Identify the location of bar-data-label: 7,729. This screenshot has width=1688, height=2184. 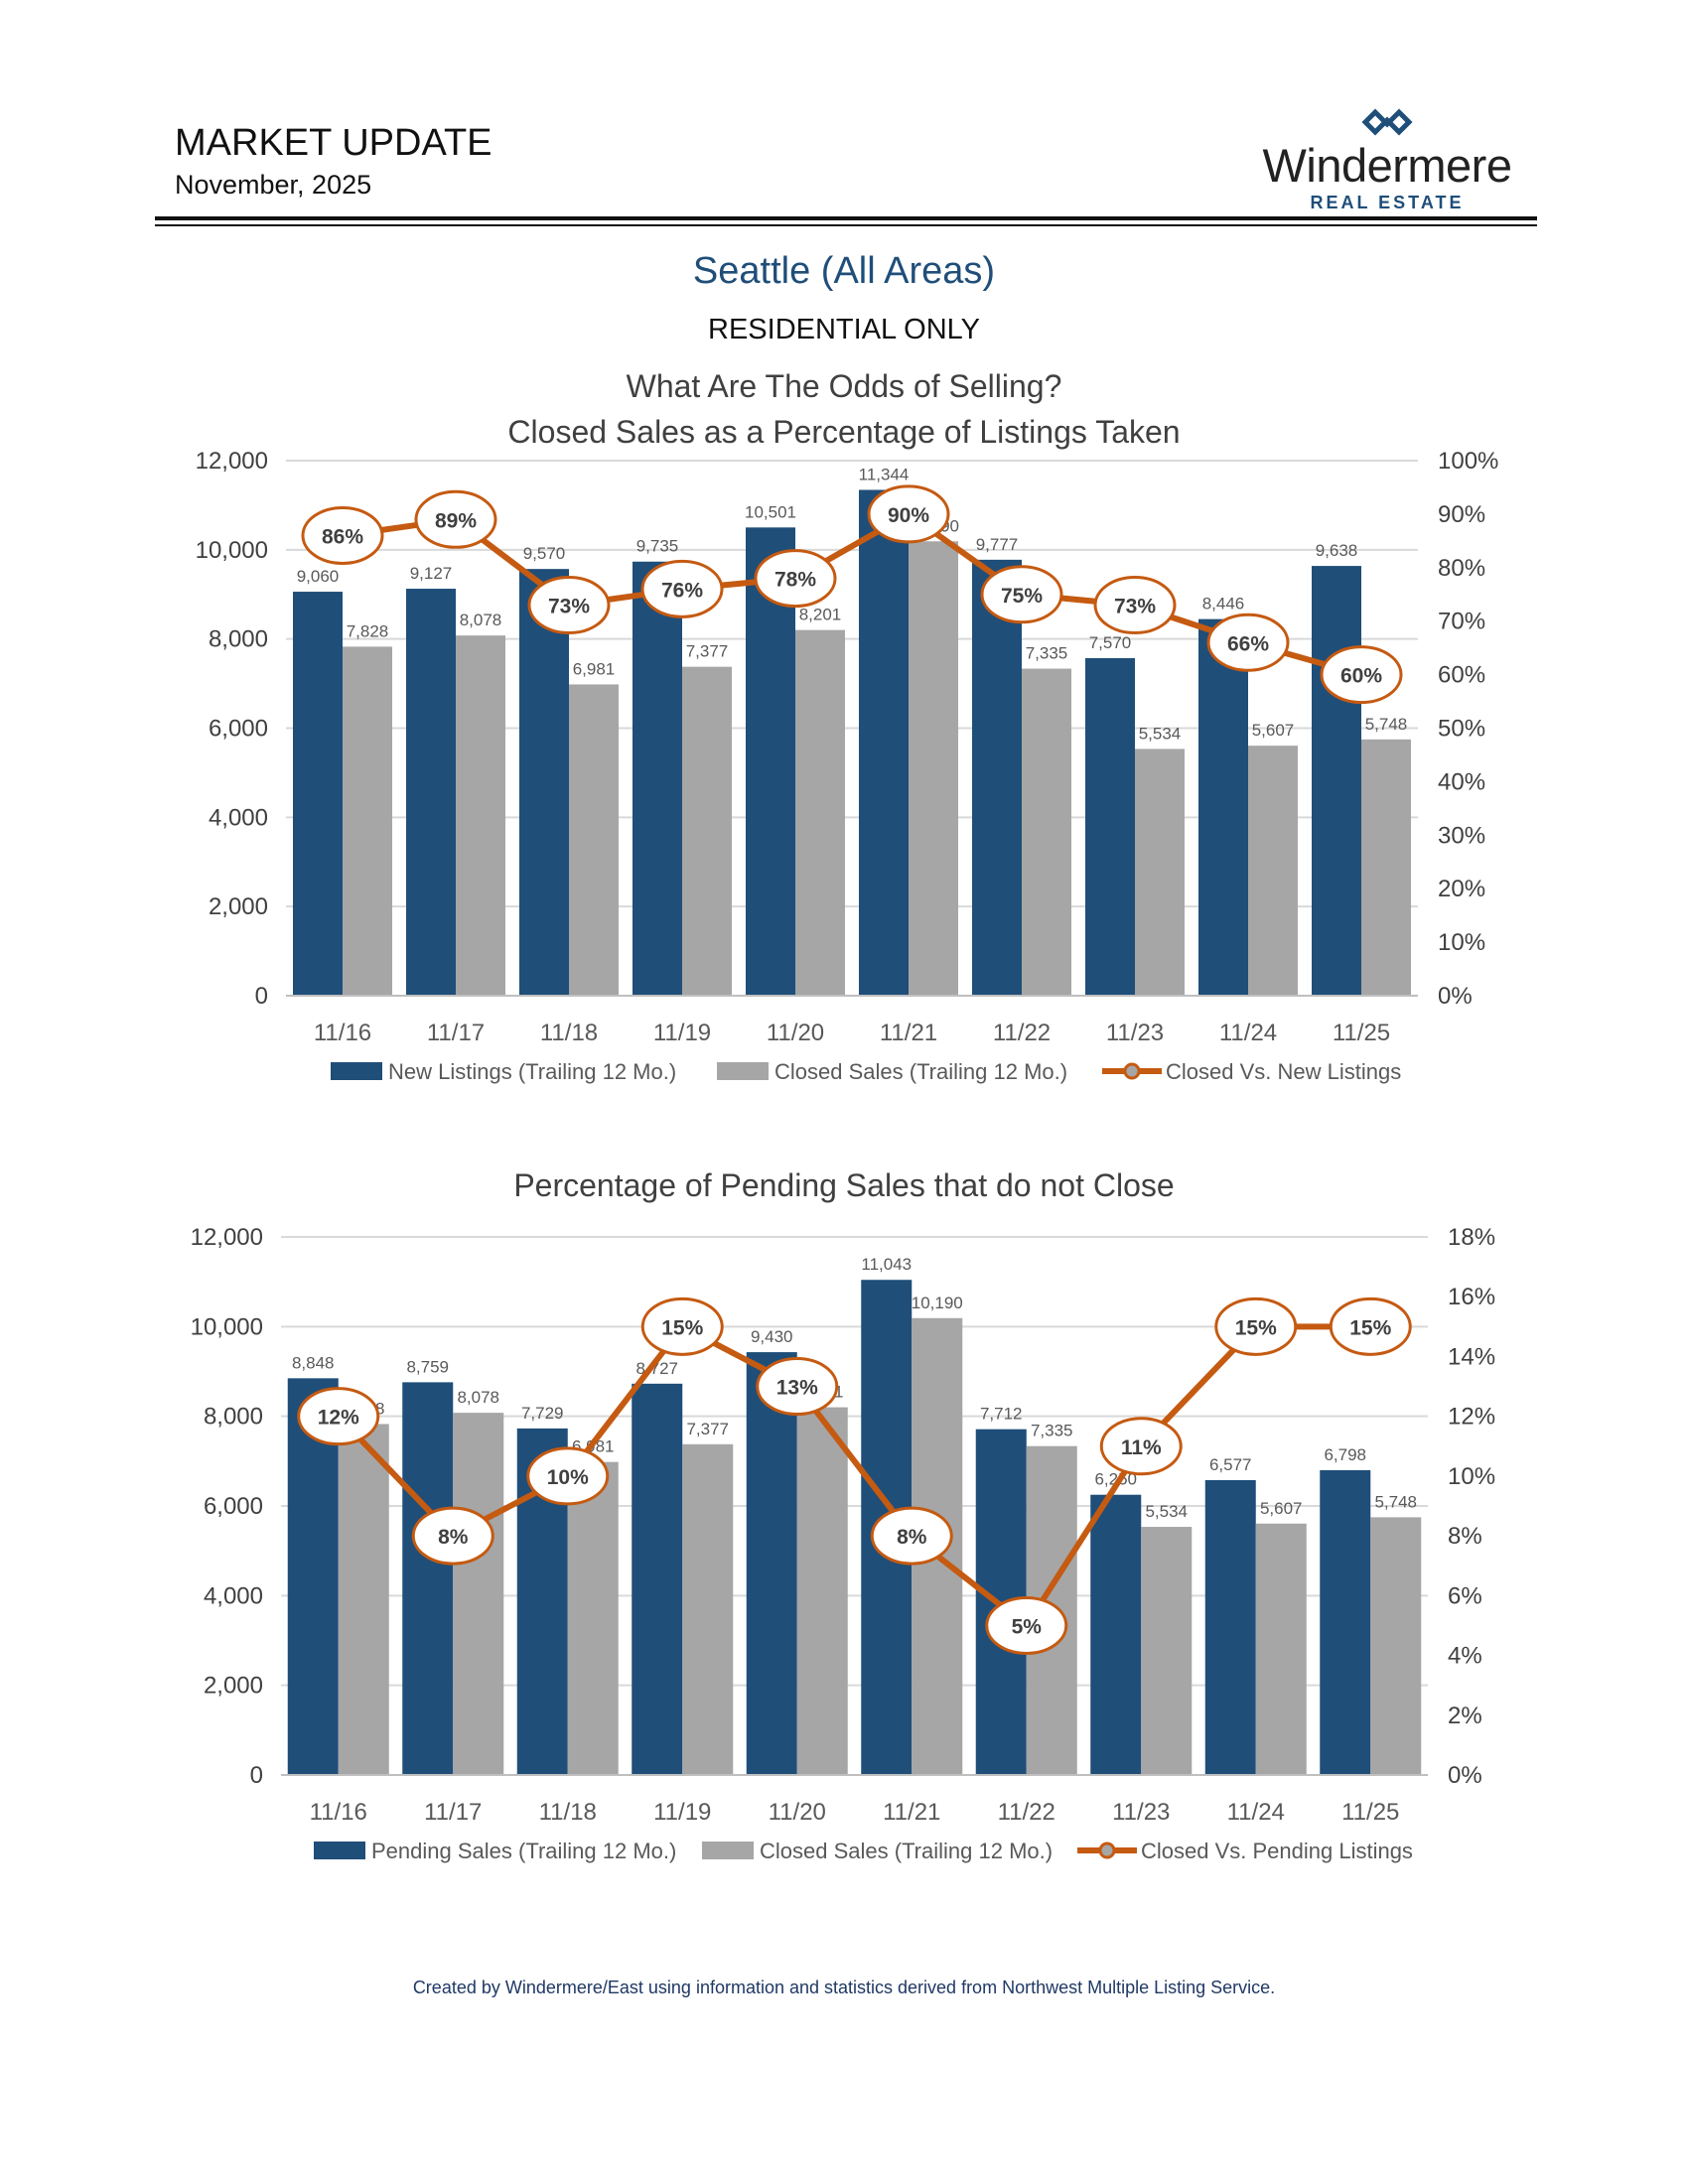
(542, 1413).